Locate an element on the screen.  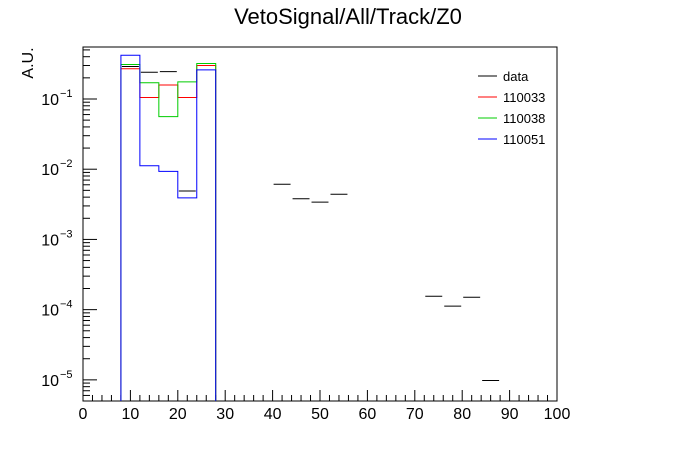
x-tick-label: 20 is located at coordinates (178, 414).